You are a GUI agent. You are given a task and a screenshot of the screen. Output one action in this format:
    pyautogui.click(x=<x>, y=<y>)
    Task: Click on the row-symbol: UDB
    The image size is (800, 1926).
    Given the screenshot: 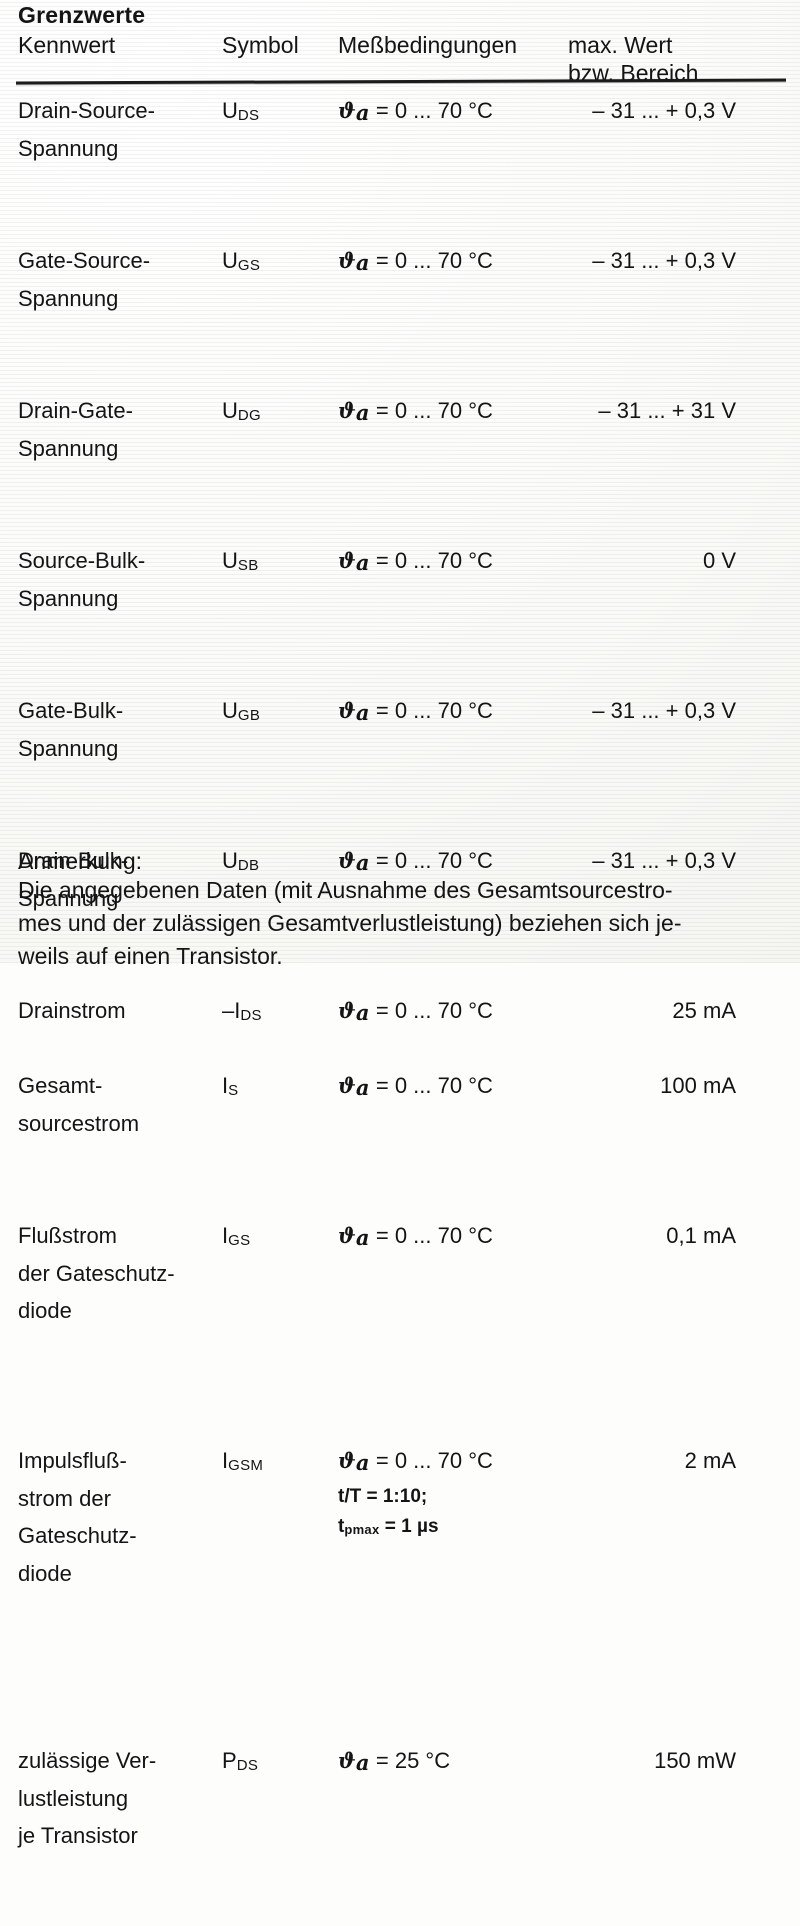 What is the action you would take?
    pyautogui.click(x=241, y=861)
    